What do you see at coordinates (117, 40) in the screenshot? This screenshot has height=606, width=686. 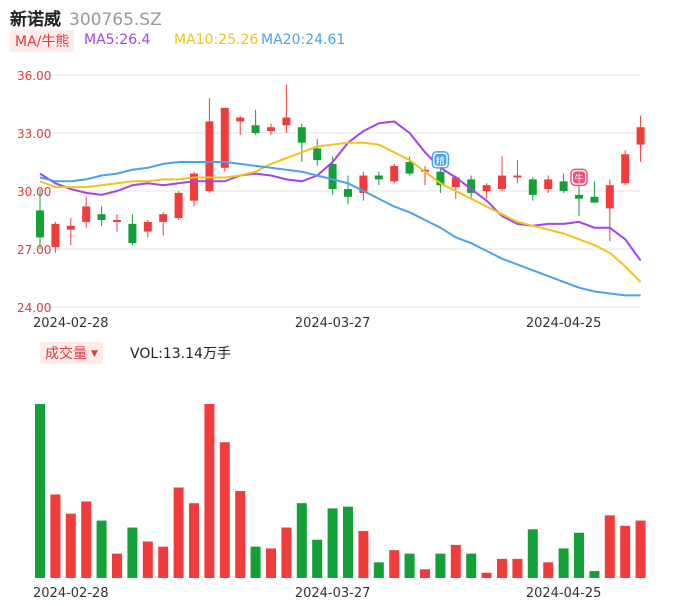 I see `ma5-legend: MA5:26.4` at bounding box center [117, 40].